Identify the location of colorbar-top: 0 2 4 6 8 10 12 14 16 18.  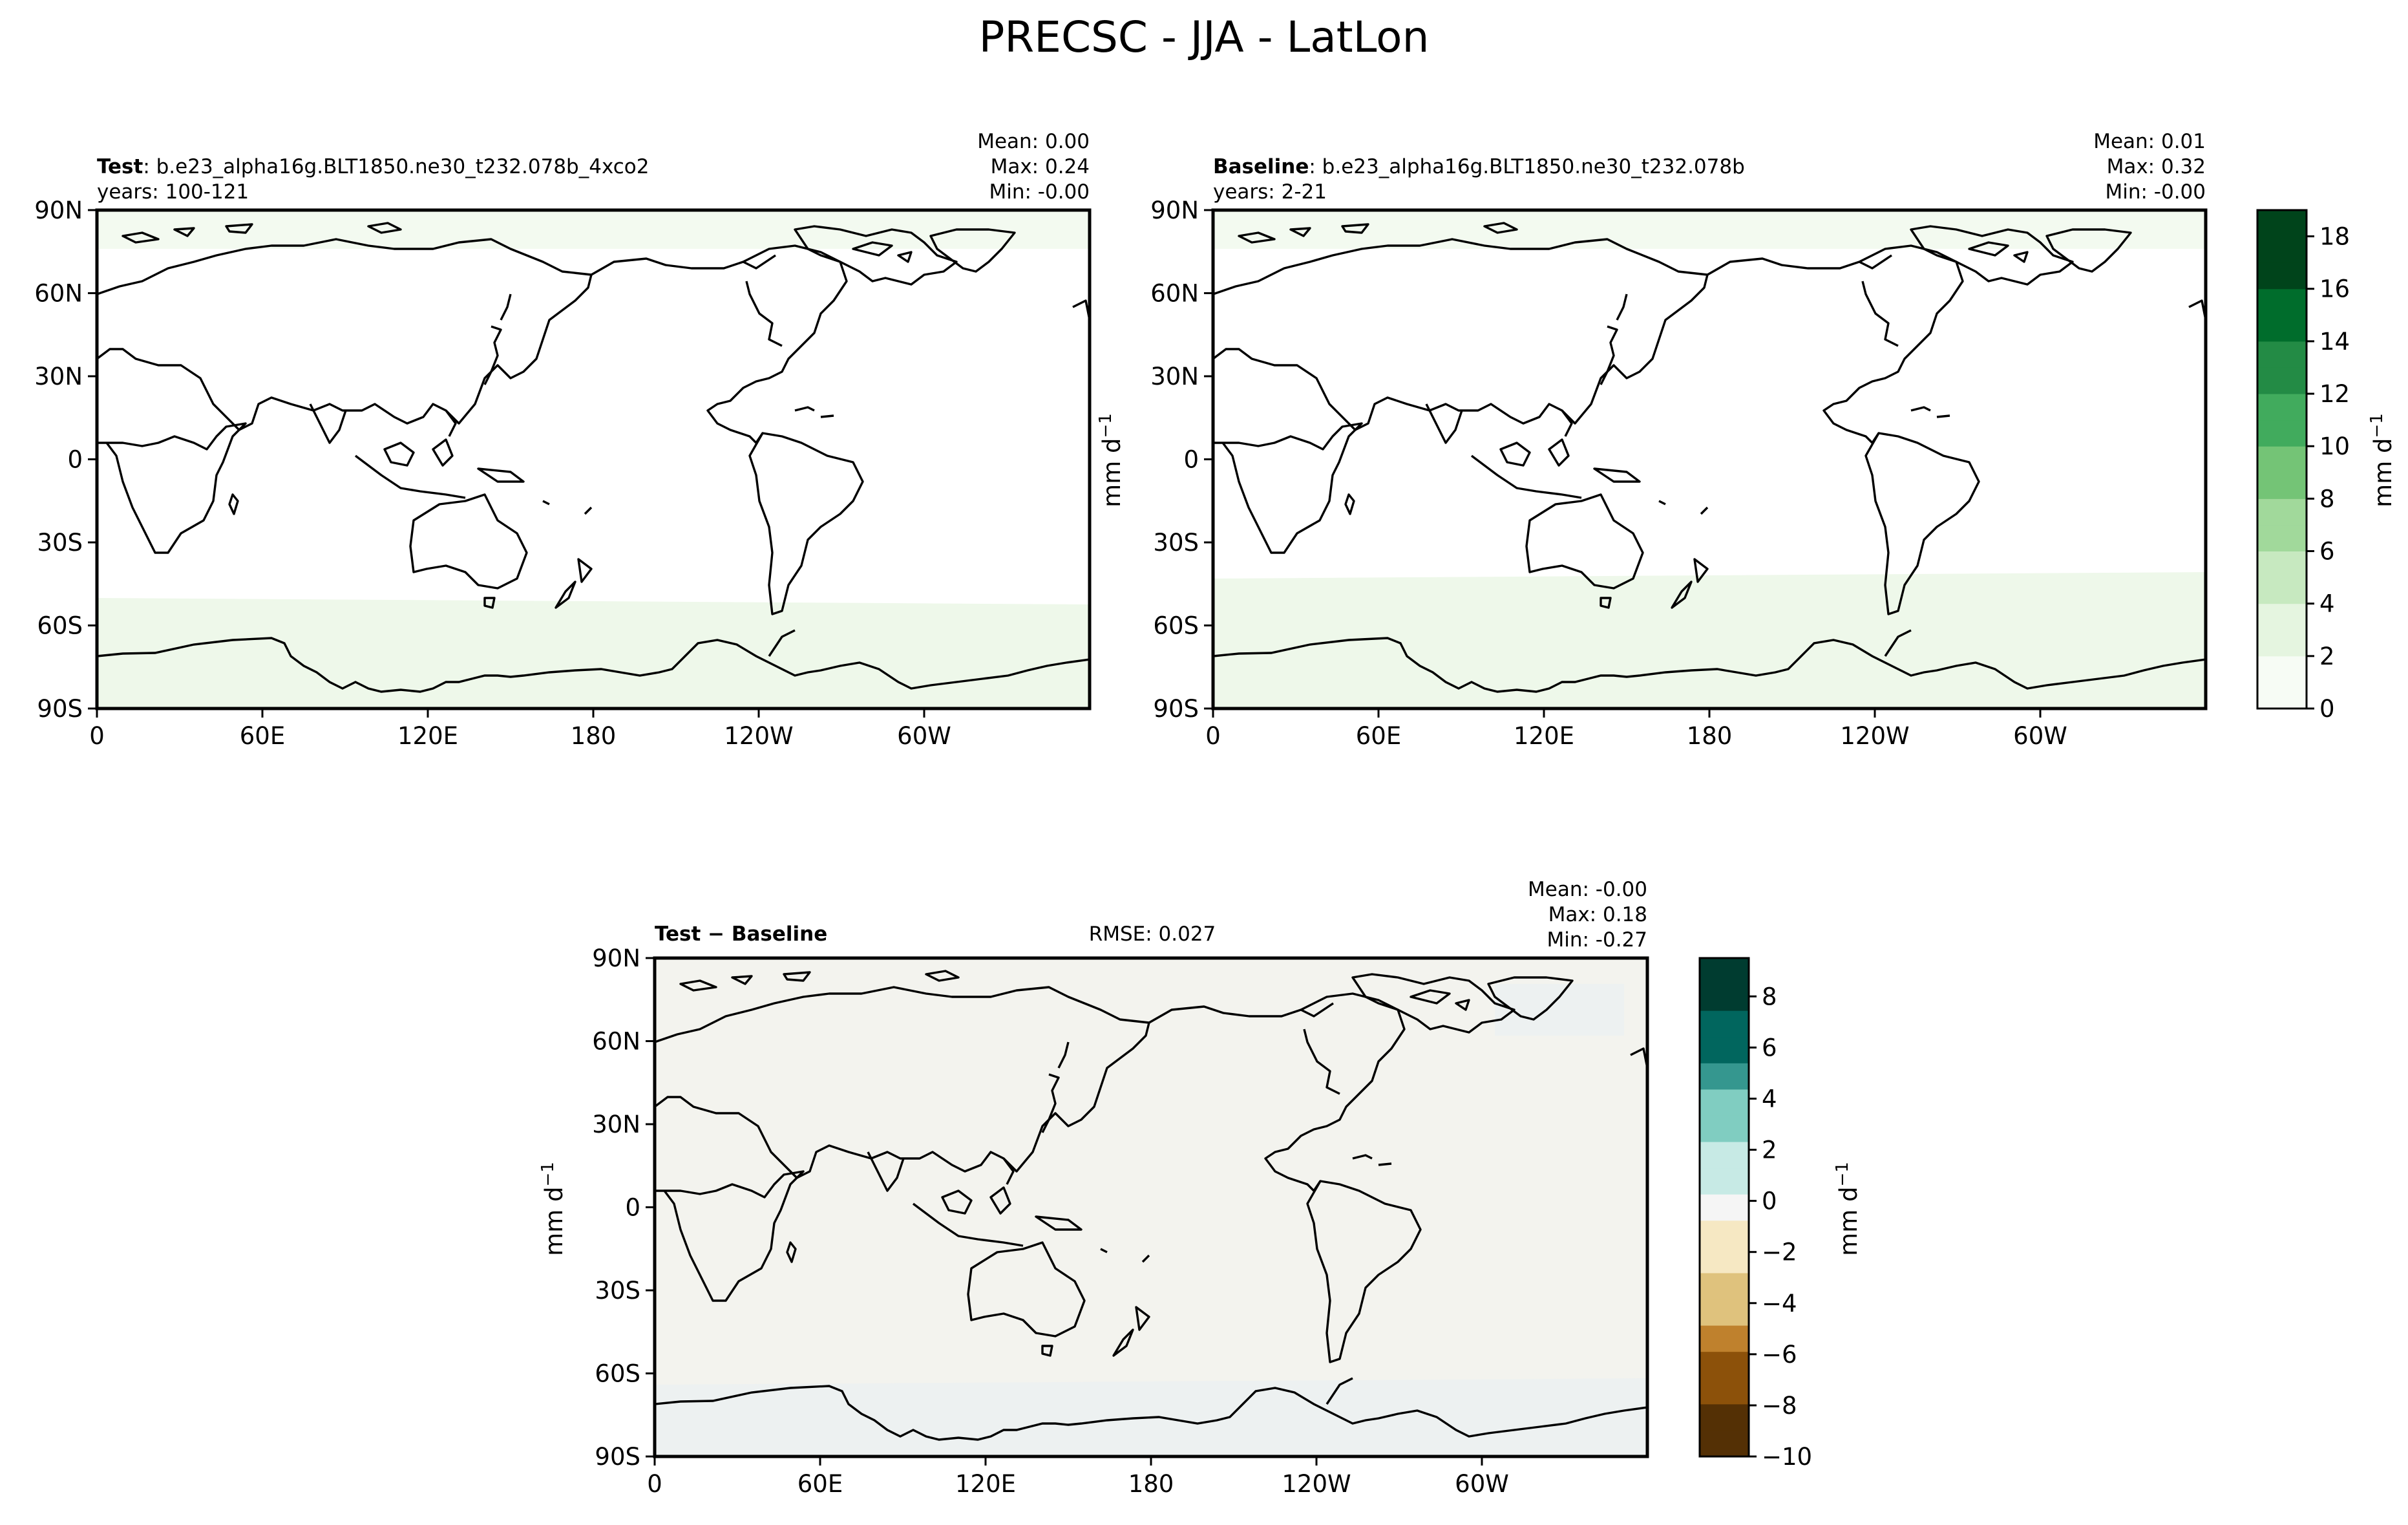
(2303, 466).